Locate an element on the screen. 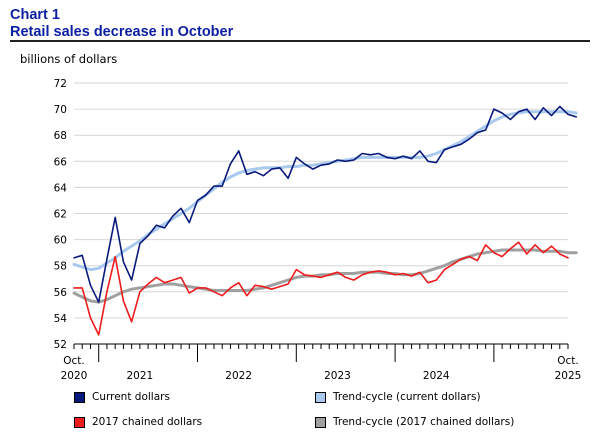  legend-label-current: Current dollars is located at coordinates (131, 397).